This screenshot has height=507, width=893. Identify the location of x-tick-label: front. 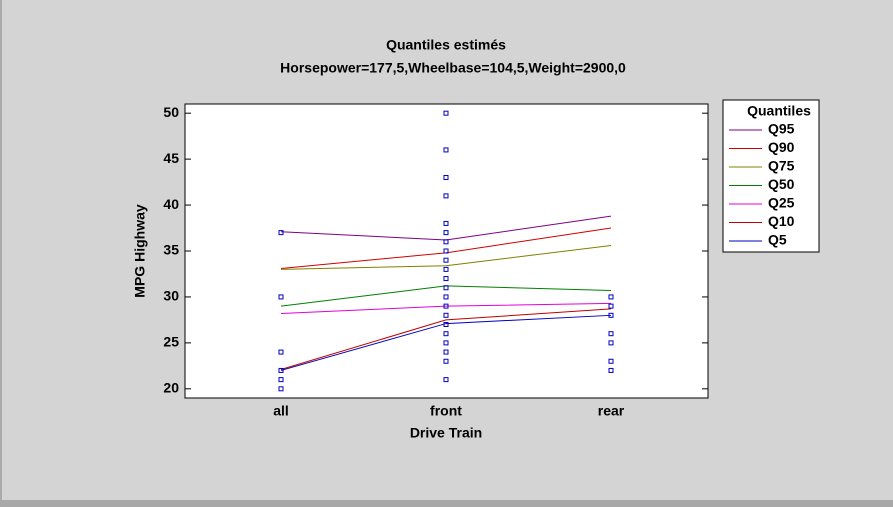
(446, 411).